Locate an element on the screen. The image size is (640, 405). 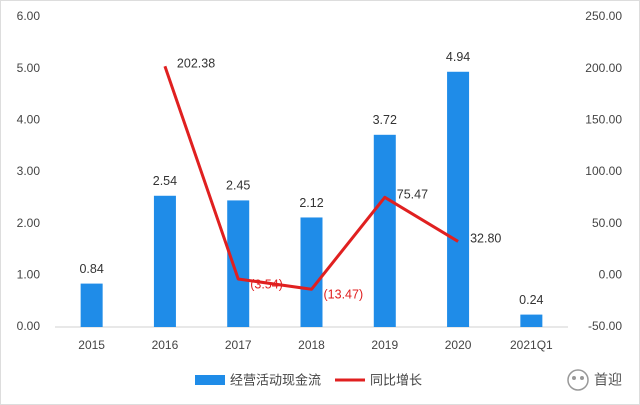
y-tick-label: 6.00 is located at coordinates (29, 16).